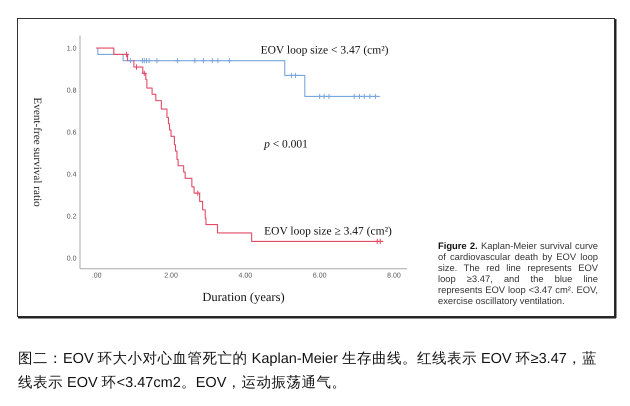 The height and width of the screenshot is (406, 630). Describe the element at coordinates (308, 371) in the screenshot. I see `text: 图二：EOV 环大小对心血管死亡的 Kaplan-Meier 生存曲线。红线表示 EOV 环≥3.47，蓝线表示 EOV 环<3.47cm2。EOV，运动振荡通气。` at that location.